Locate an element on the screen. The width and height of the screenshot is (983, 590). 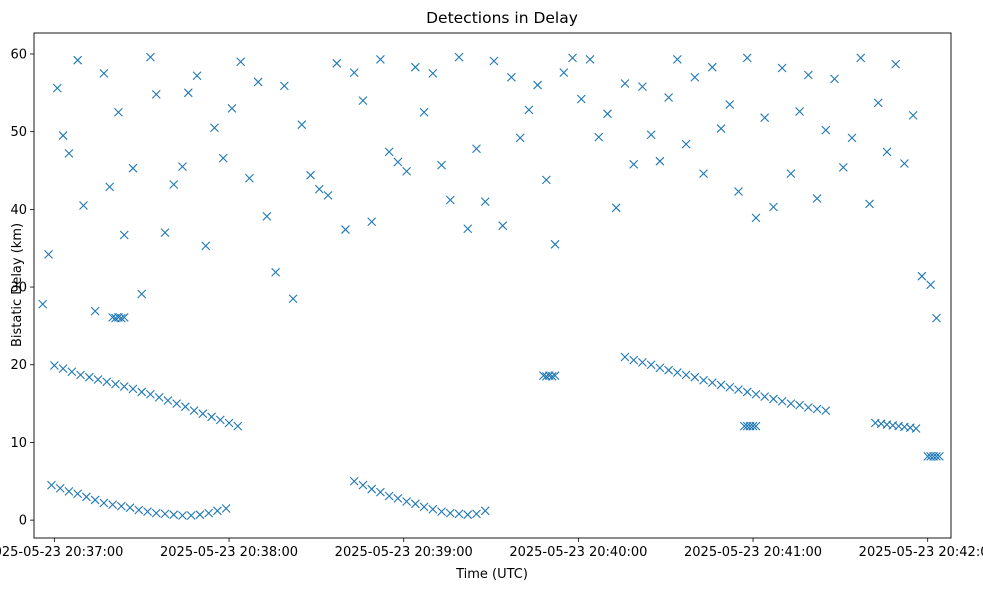
y-tick-label: 20 is located at coordinates (18, 365).